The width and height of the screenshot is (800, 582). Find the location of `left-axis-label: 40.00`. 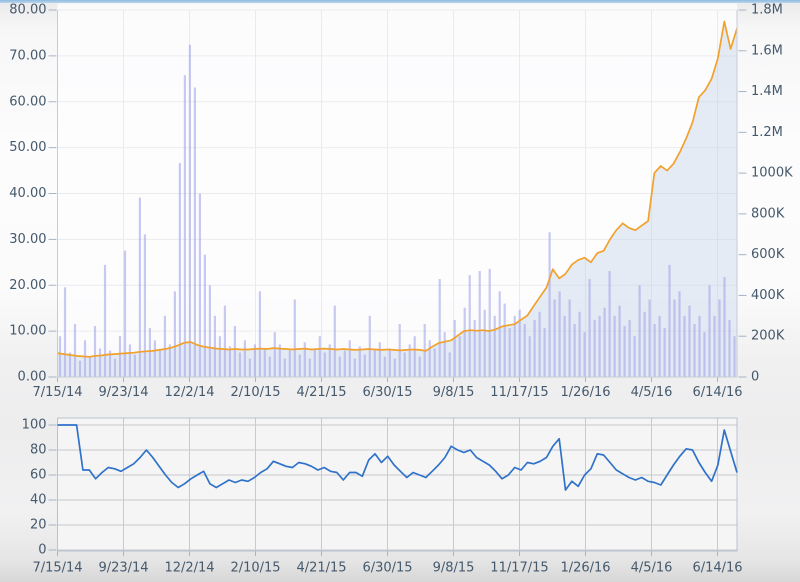

left-axis-label: 40.00 is located at coordinates (27, 193).